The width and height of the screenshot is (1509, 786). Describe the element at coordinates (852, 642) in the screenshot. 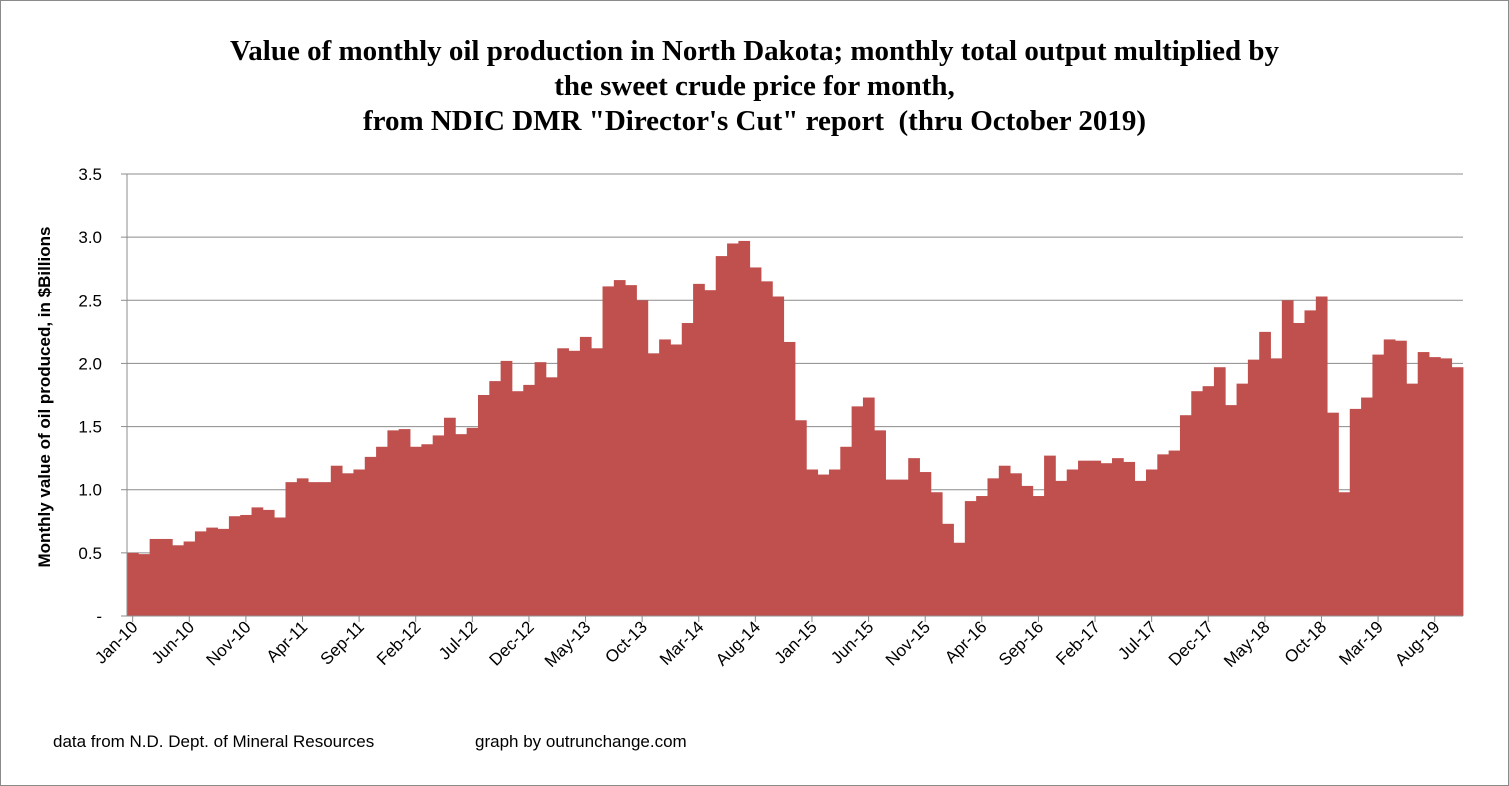

I see `x-tick-label: Jun-15` at that location.